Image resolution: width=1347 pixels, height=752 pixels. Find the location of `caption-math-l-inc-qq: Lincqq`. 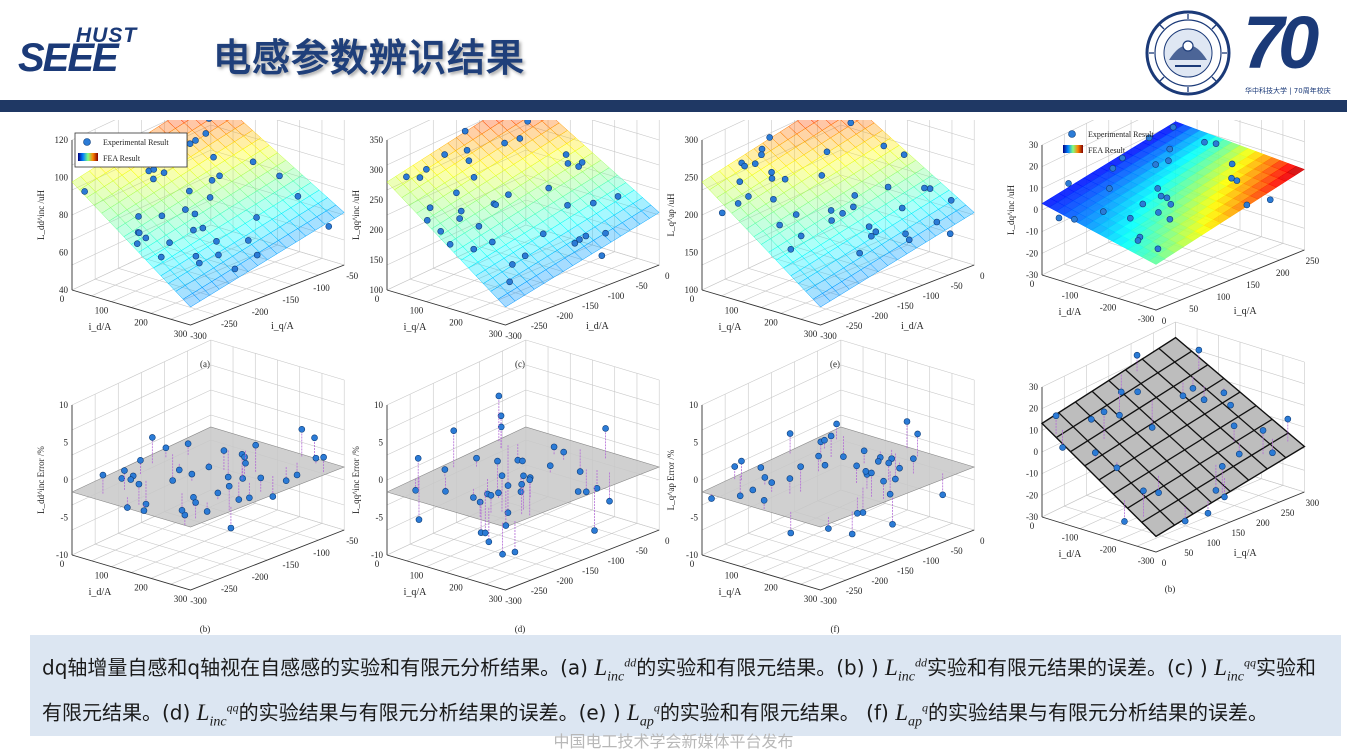

caption-math-l-inc-qq: Lincqq is located at coordinates (1235, 669).